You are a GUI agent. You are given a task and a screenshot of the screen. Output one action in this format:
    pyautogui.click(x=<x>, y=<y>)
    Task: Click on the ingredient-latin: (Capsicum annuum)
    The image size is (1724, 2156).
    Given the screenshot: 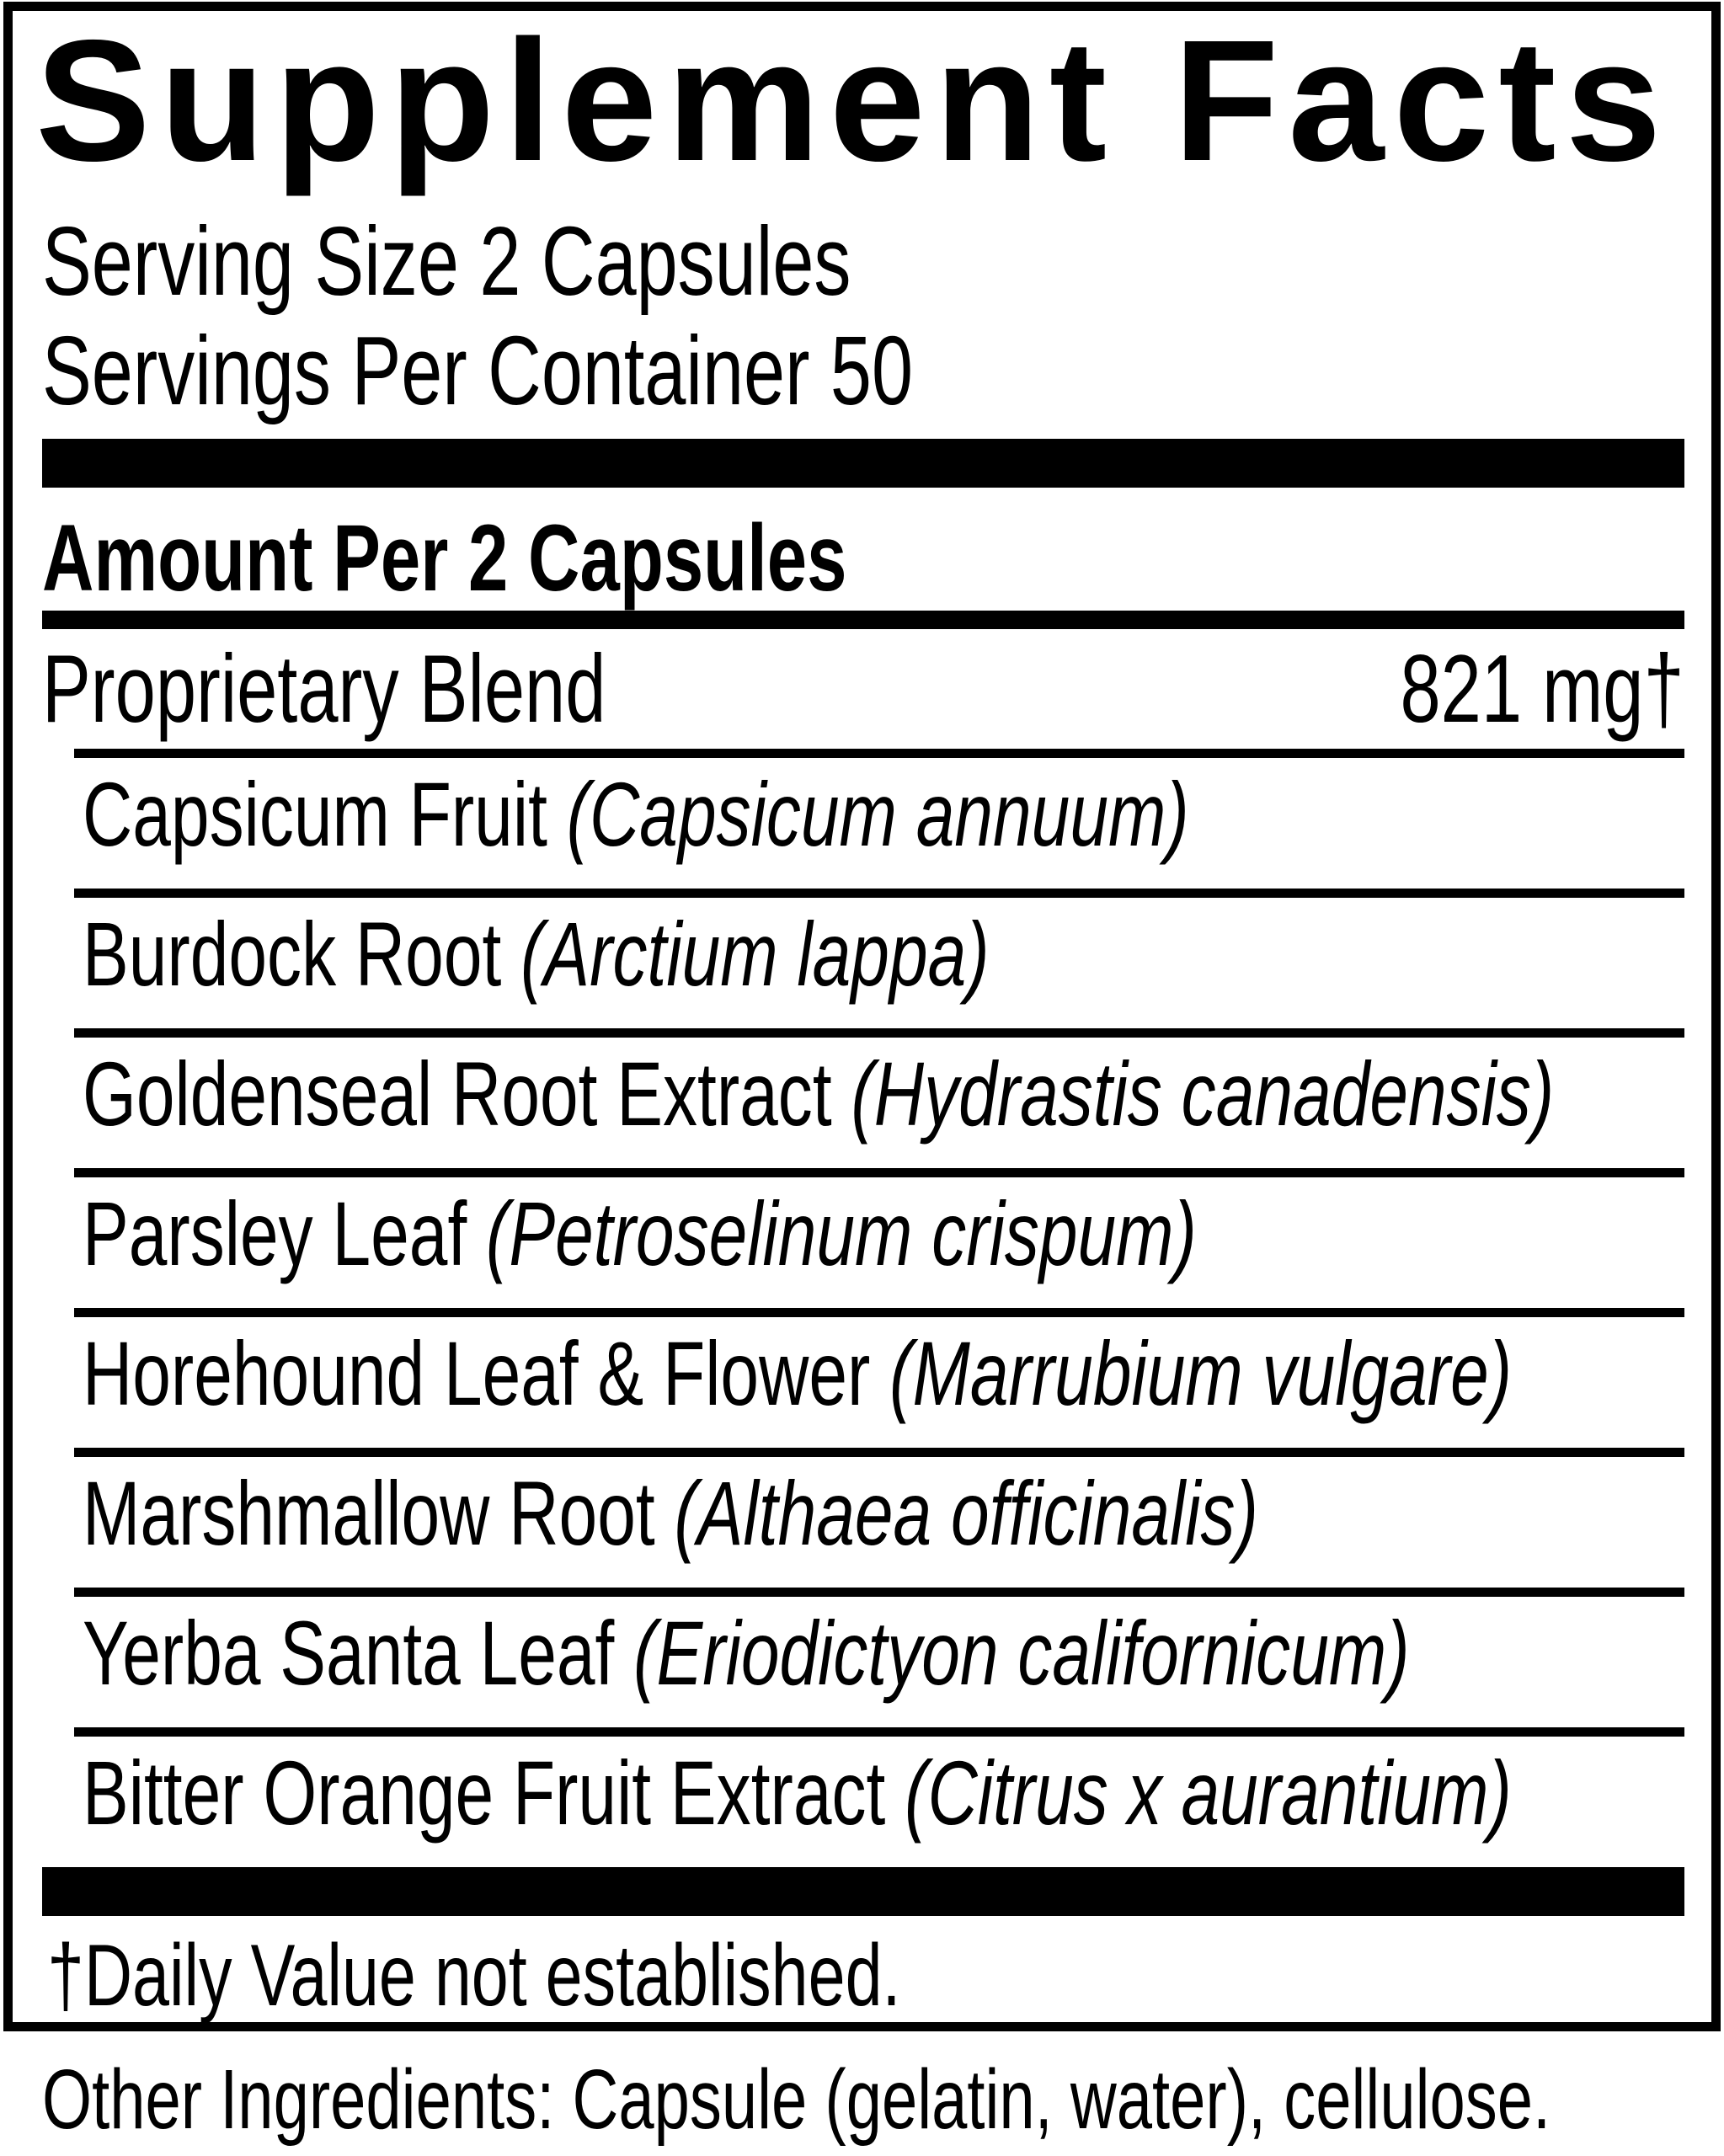 What is the action you would take?
    pyautogui.click(x=877, y=814)
    